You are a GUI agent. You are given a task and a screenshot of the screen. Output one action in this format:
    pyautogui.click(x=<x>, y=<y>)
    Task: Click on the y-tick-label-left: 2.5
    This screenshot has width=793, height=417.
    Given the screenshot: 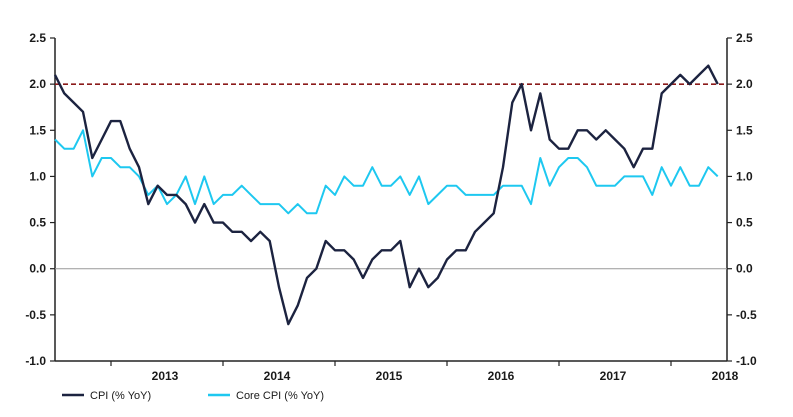 What is the action you would take?
    pyautogui.click(x=37, y=38)
    